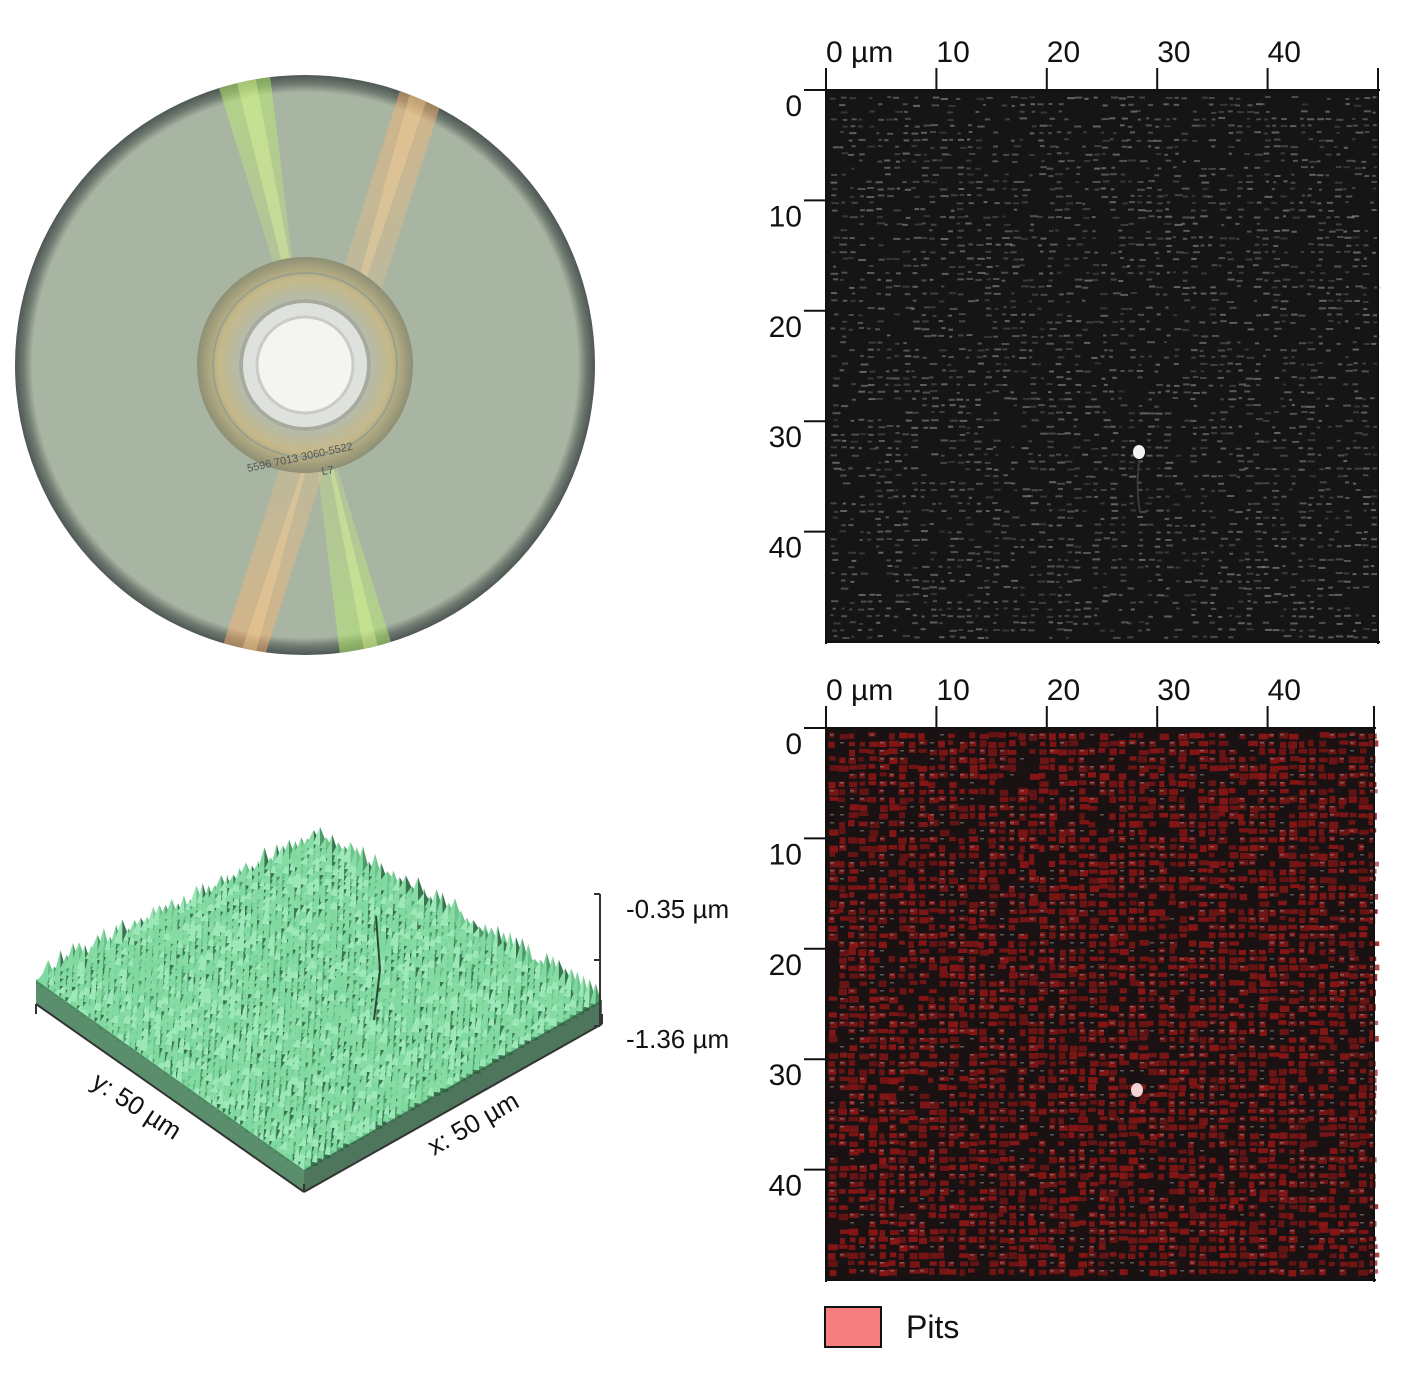  I want to click on height-map-surface, so click(318, 1009).